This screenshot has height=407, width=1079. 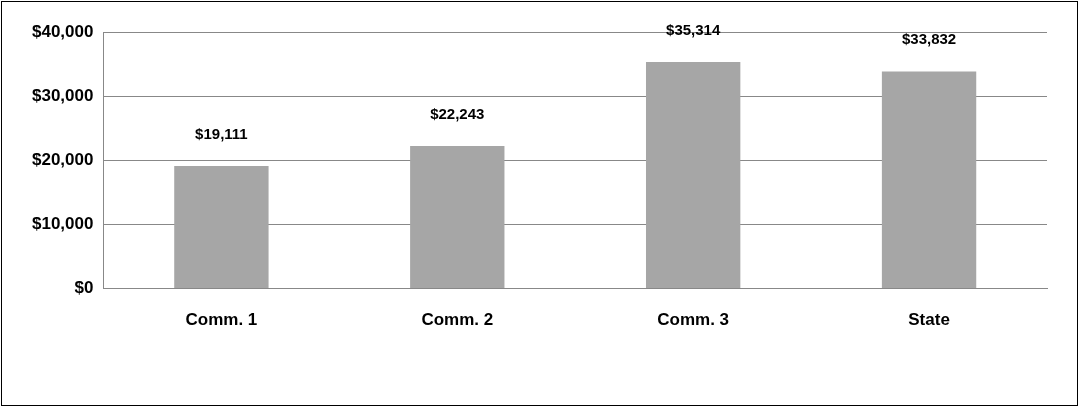 I want to click on data-label: $35,314, so click(x=693, y=29).